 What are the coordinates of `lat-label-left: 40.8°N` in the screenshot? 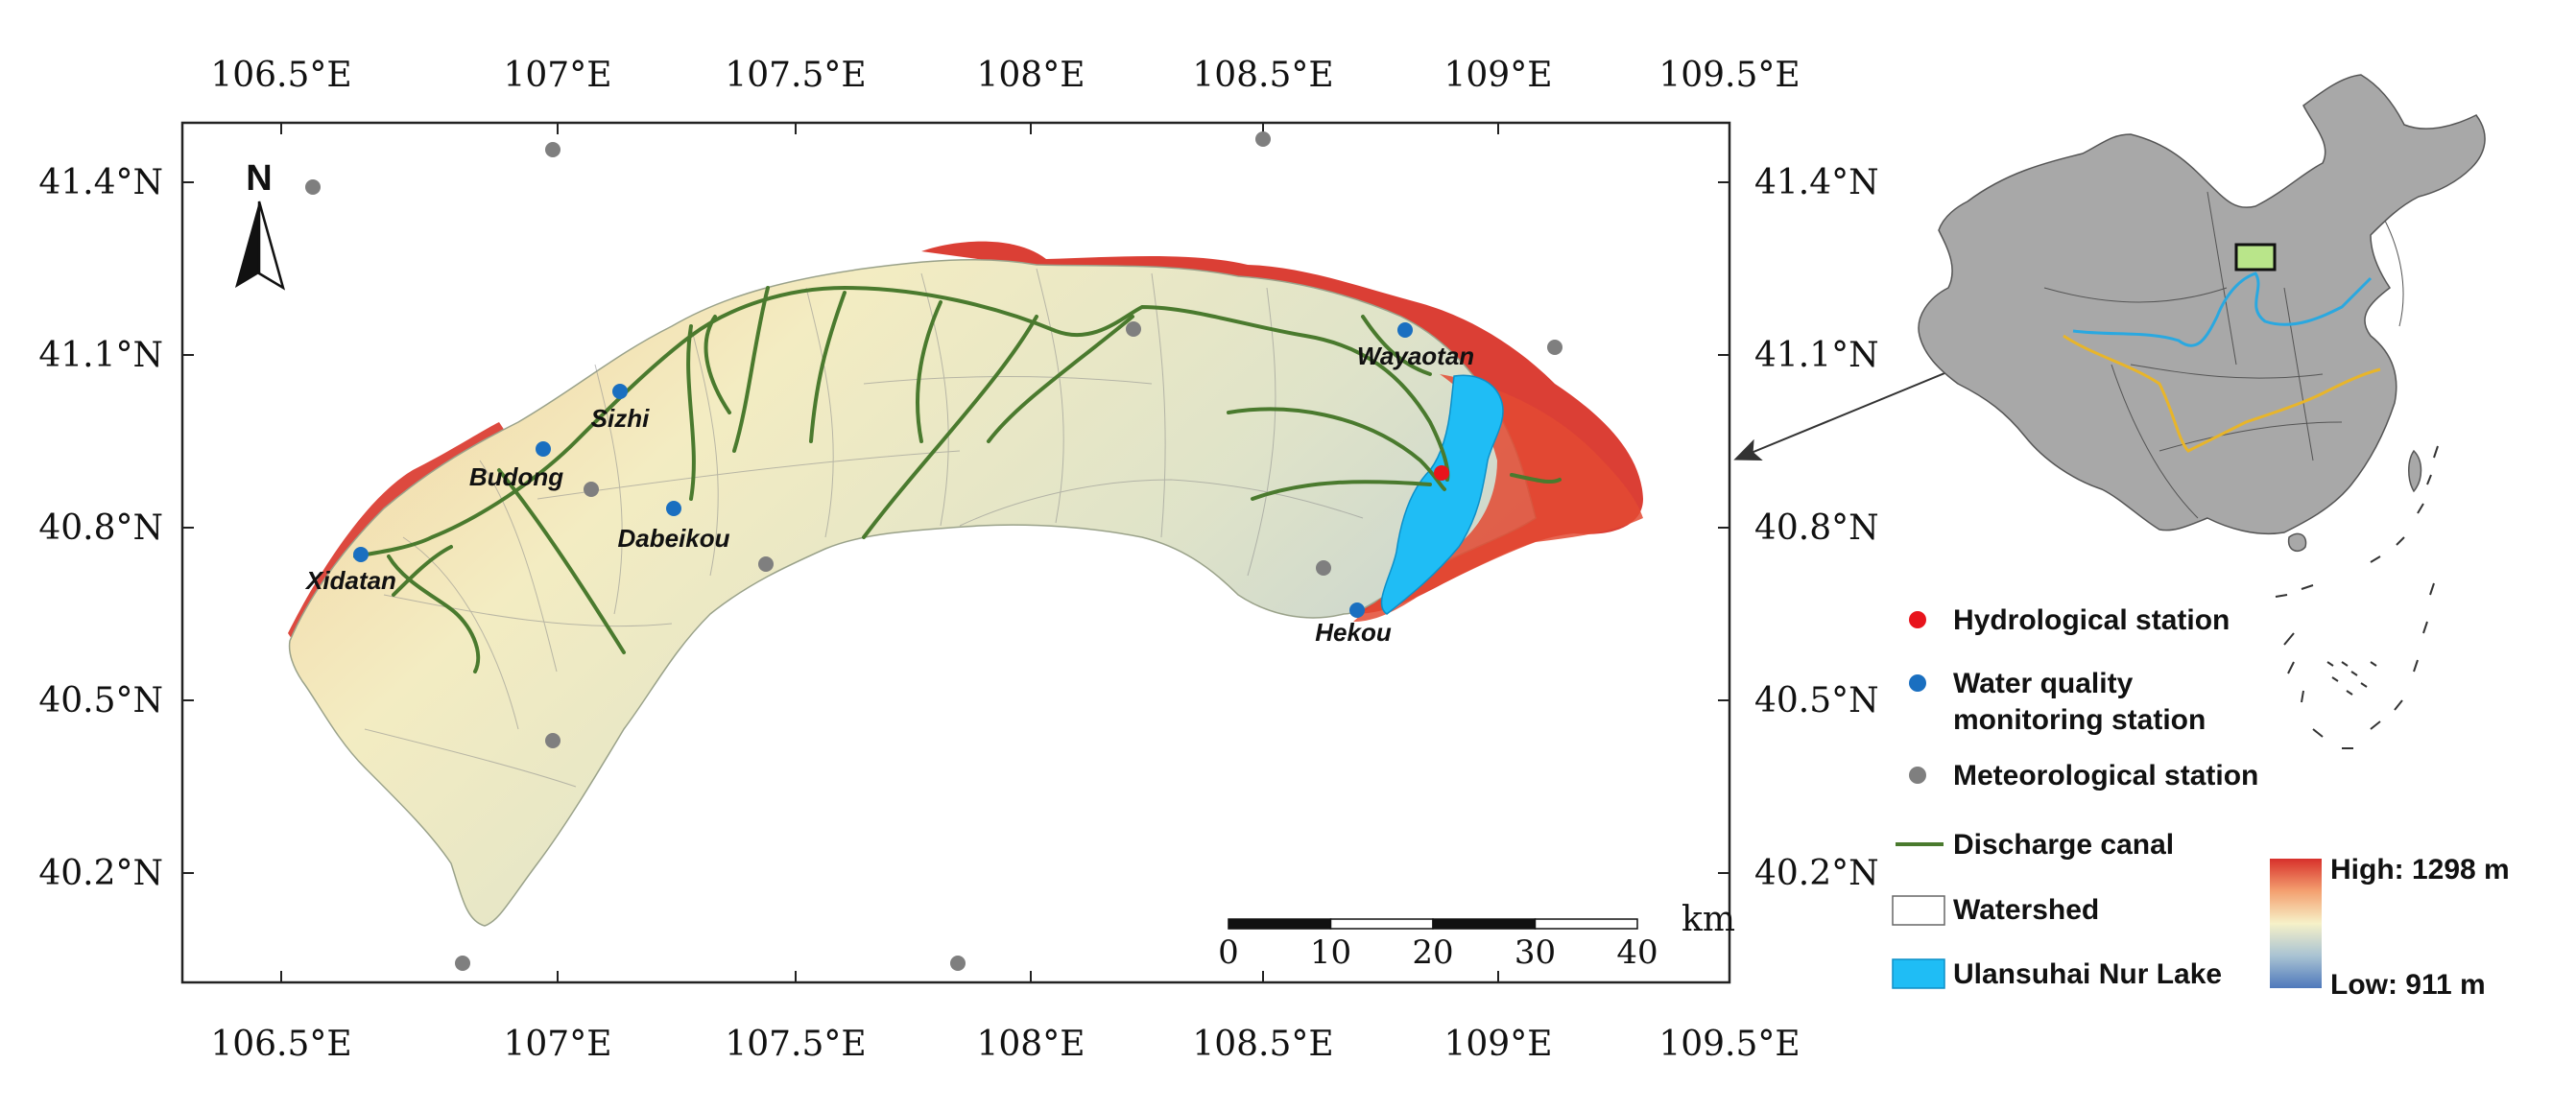 It's located at (100, 528).